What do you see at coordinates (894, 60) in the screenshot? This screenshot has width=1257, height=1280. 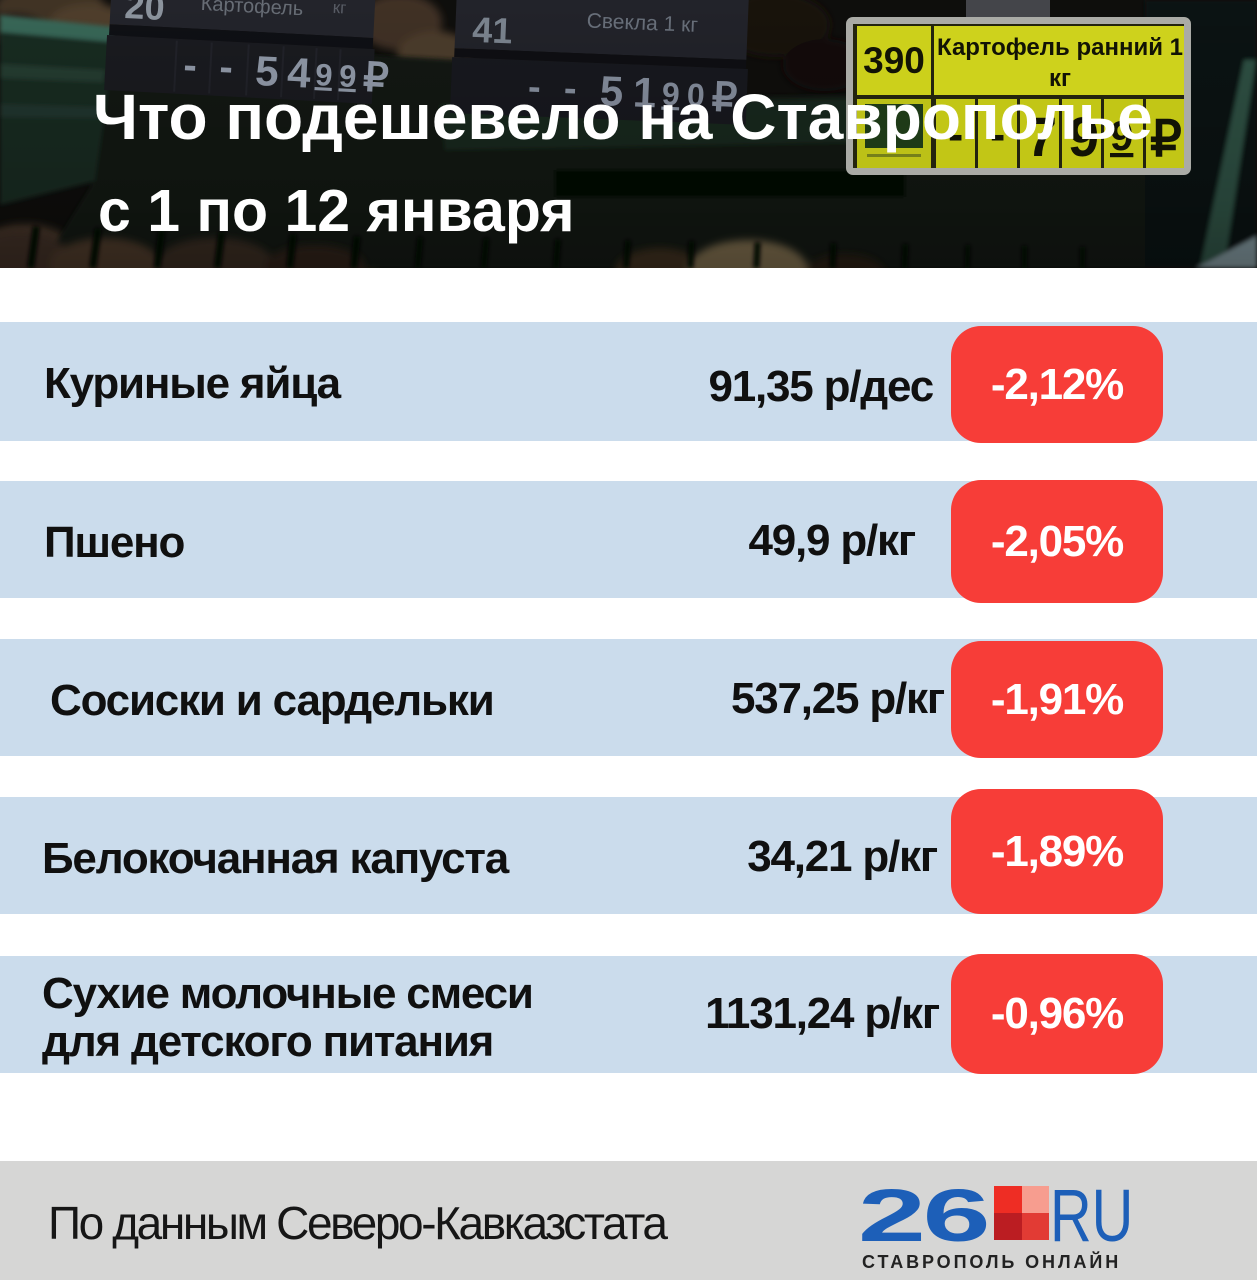 I see `svg-text: 390` at bounding box center [894, 60].